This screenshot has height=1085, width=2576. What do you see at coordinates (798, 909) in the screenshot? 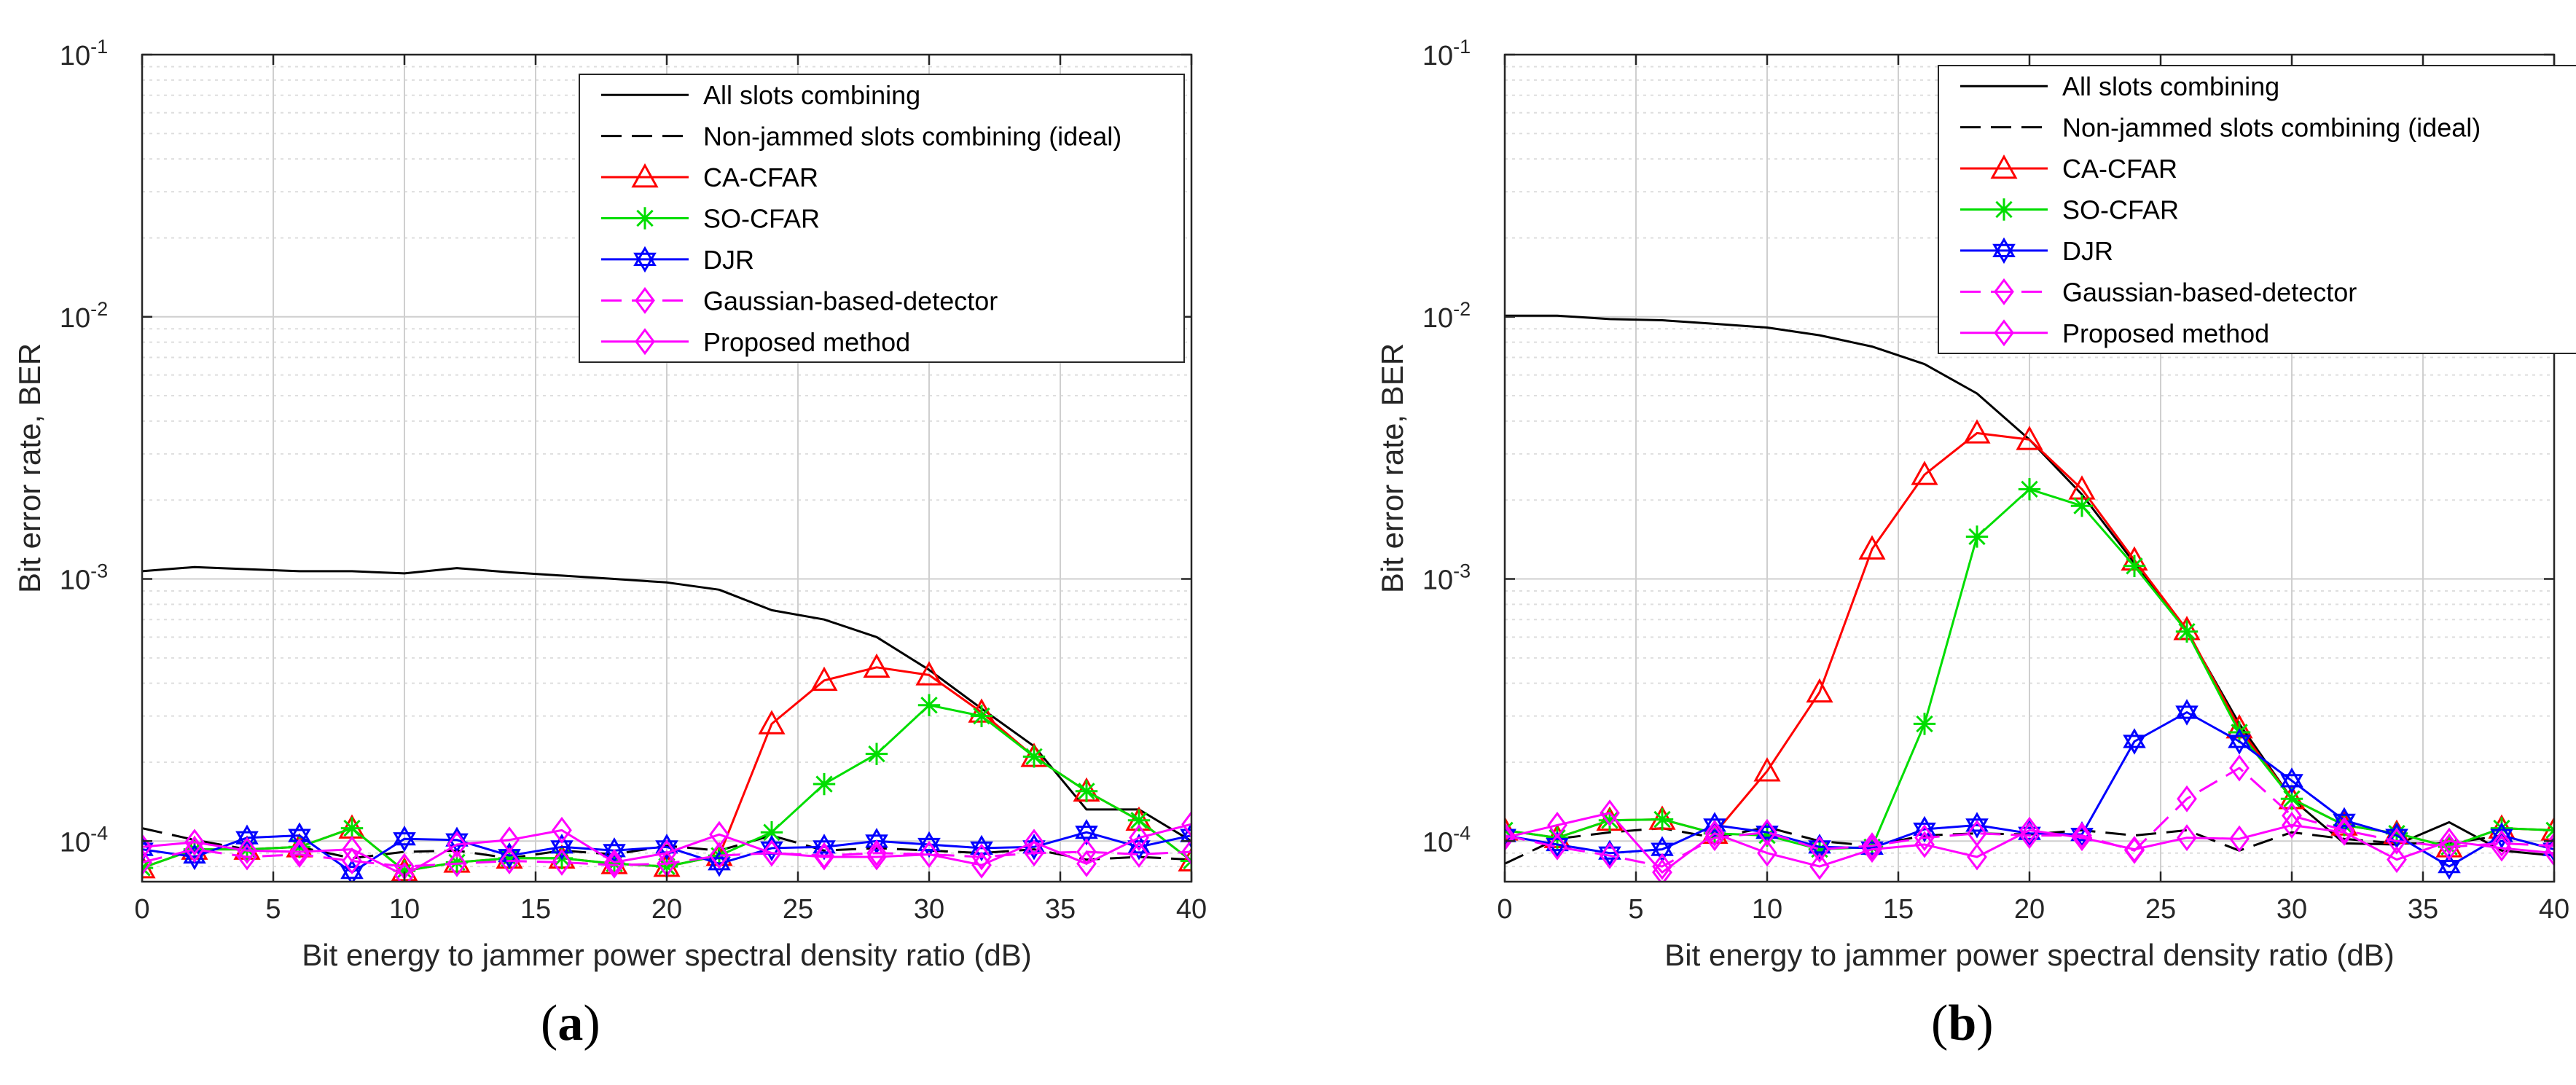
I see `chart-a-x-tick-label: 25` at bounding box center [798, 909].